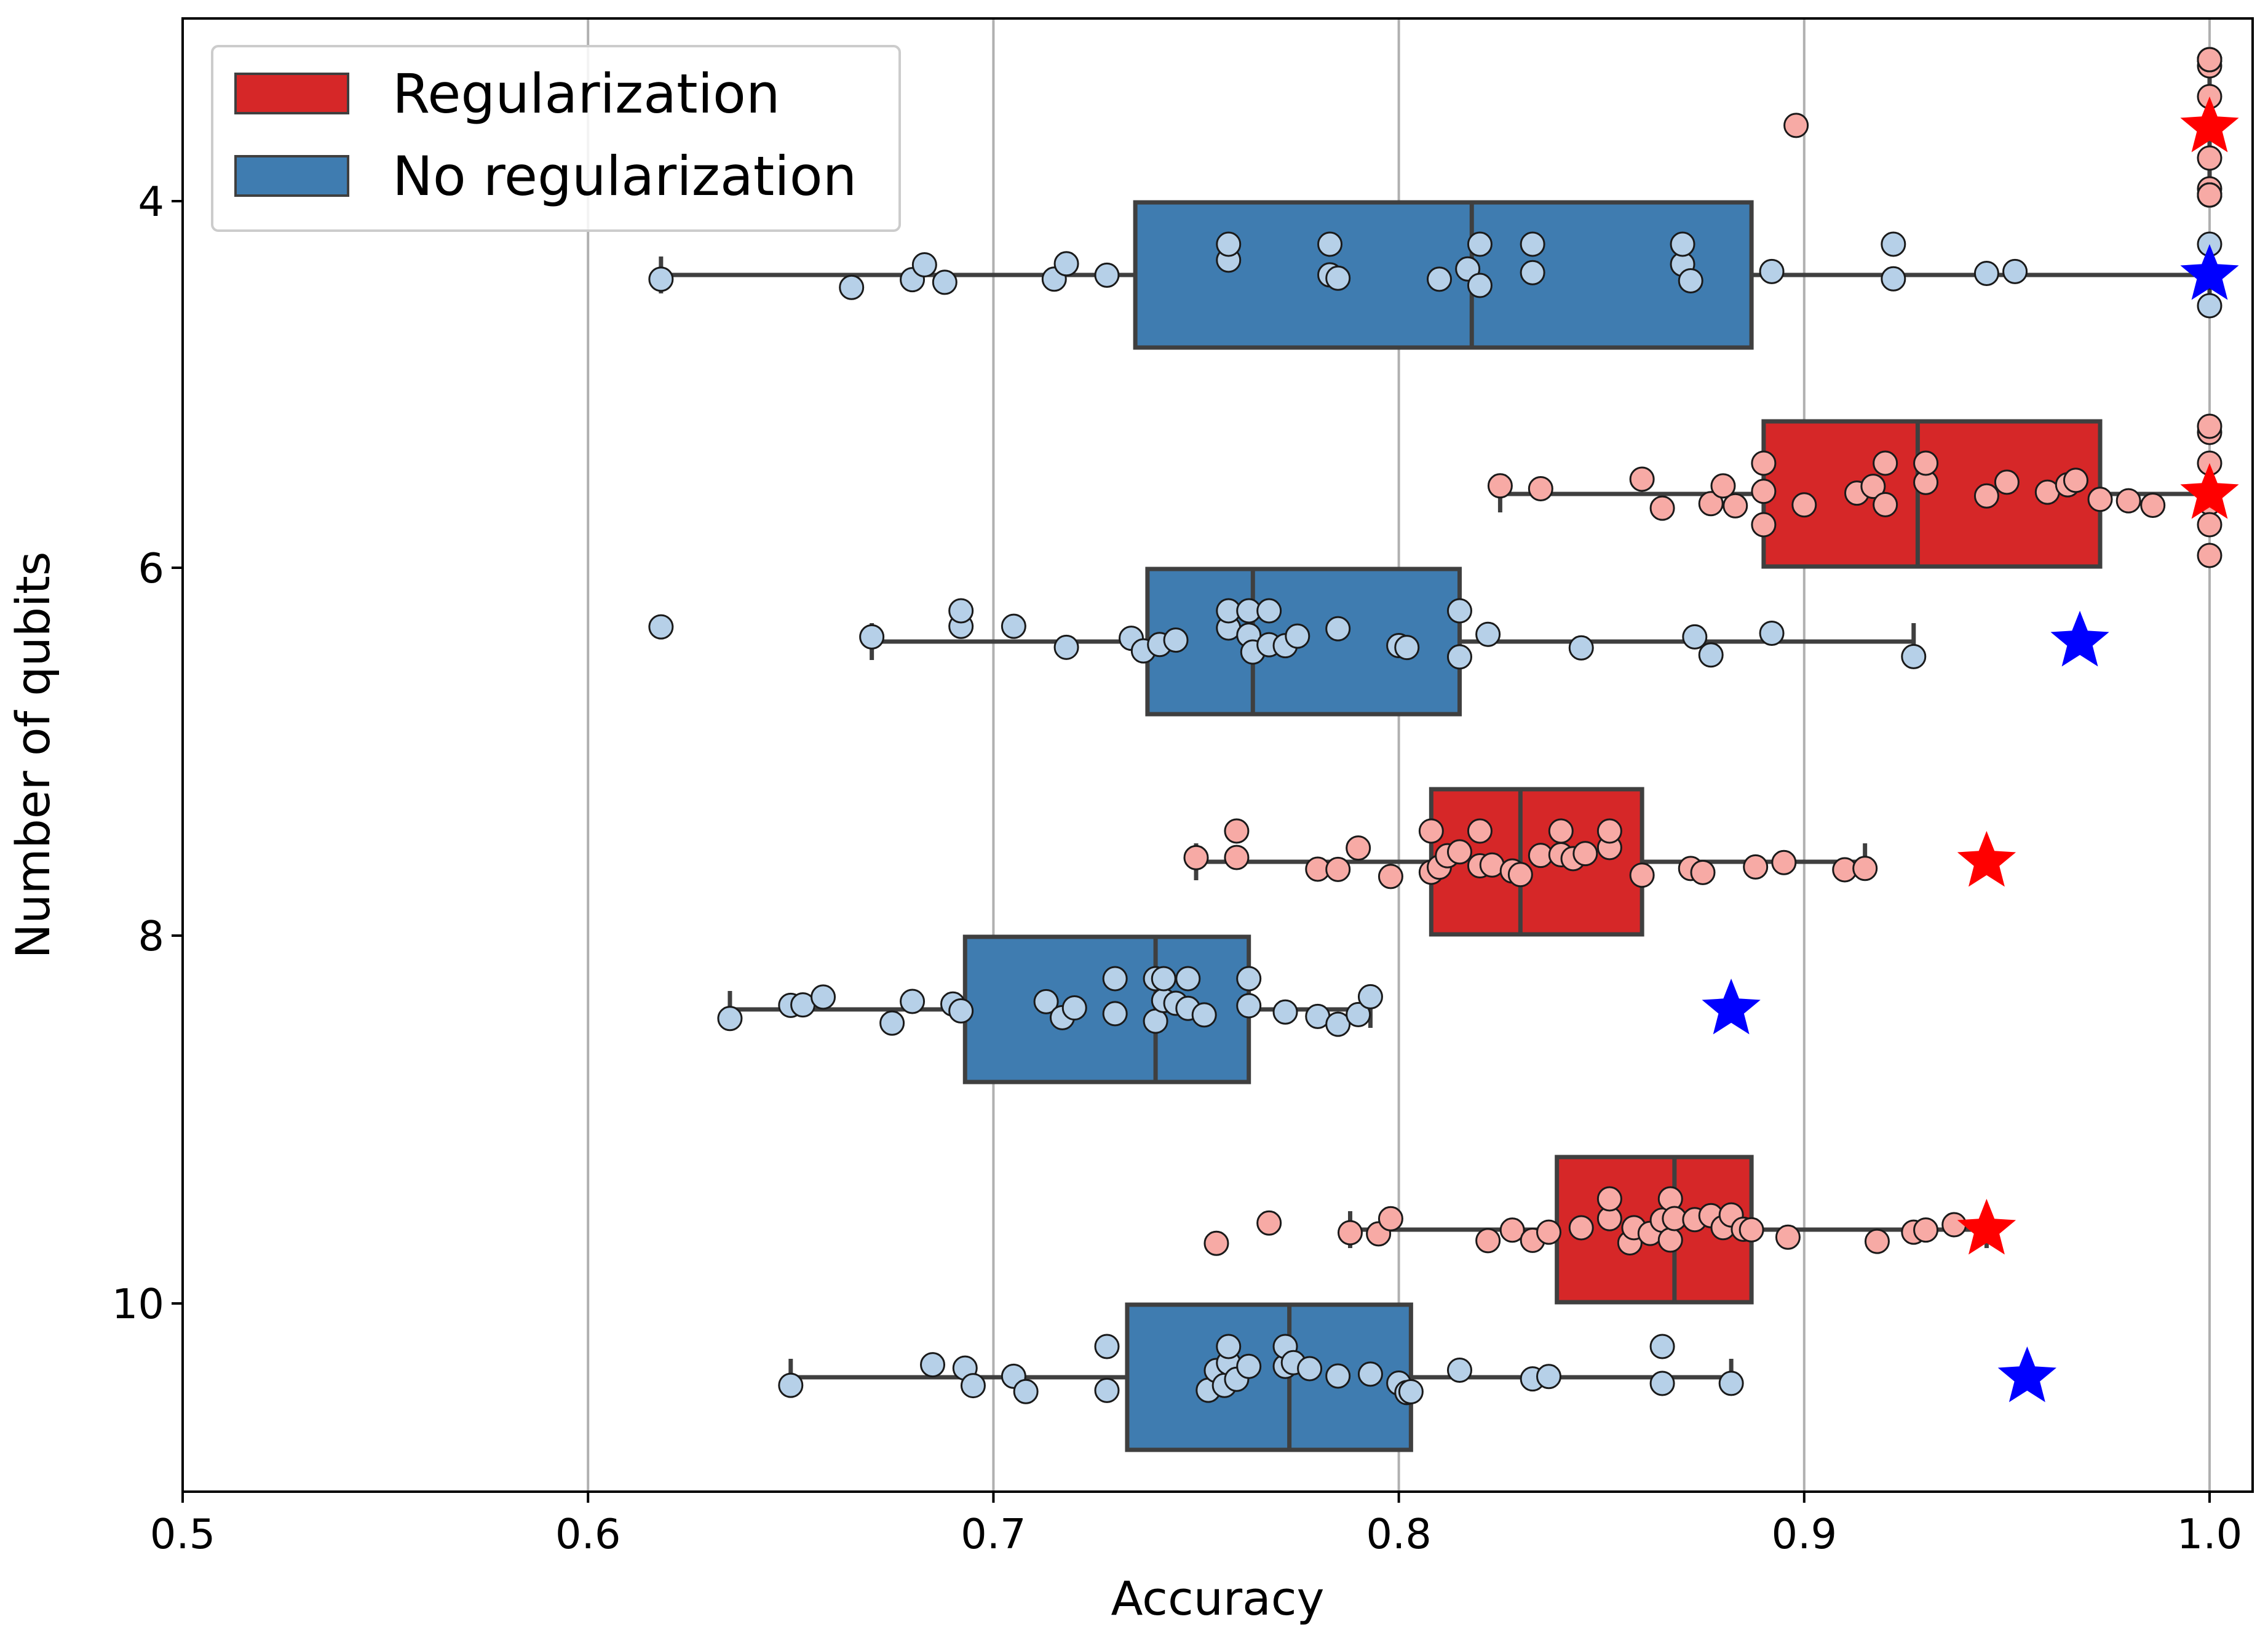 The width and height of the screenshot is (2268, 1627). I want to click on star-marker-regularization-q6, so click(2209, 491).